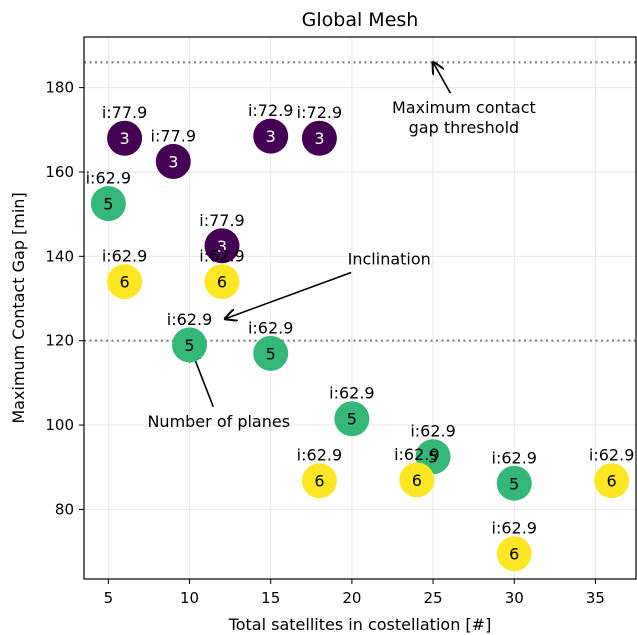 This screenshot has height=635, width=637. I want to click on x-tick-label: 10, so click(189, 598).